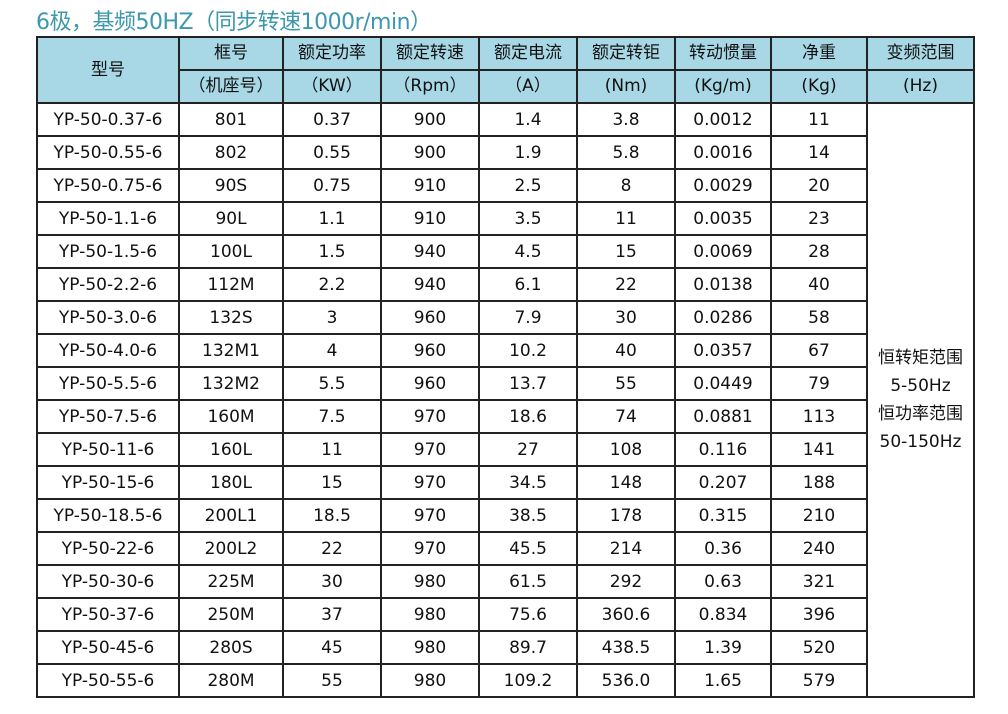 Image resolution: width=1008 pixels, height=714 pixels. Describe the element at coordinates (332, 152) in the screenshot. I see `table-cell: 0.55` at that location.